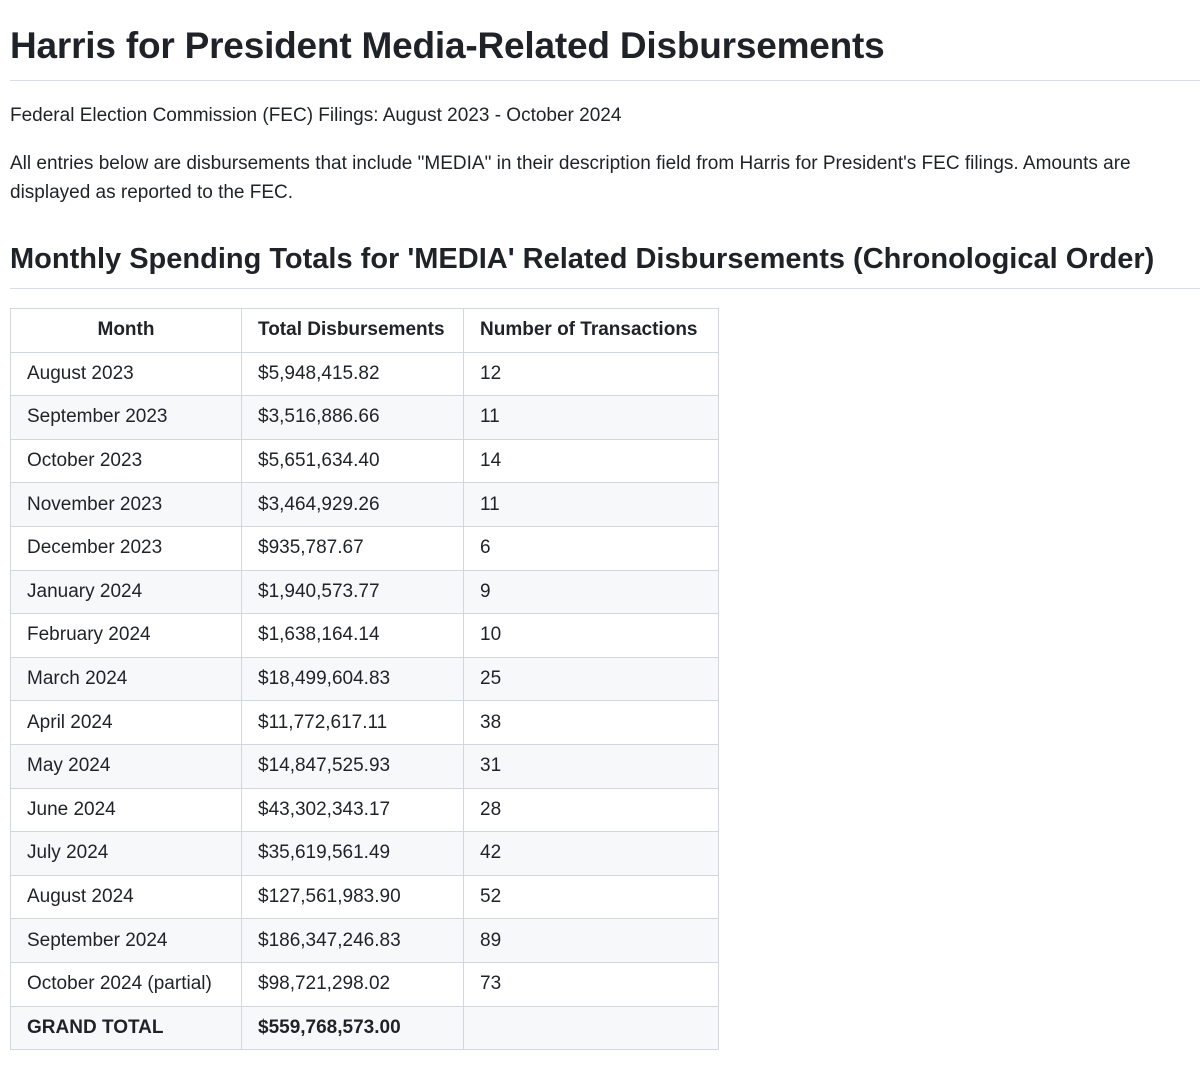 The image size is (1200, 1067). I want to click on table-row: February 2024 $1,638,164.14 10, so click(364, 635).